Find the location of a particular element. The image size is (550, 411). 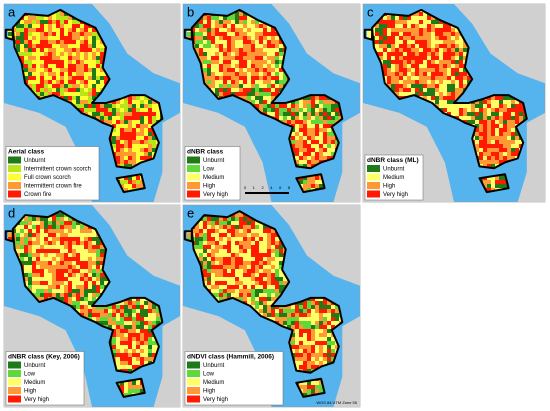

scale-label: 4 is located at coordinates (271, 187).